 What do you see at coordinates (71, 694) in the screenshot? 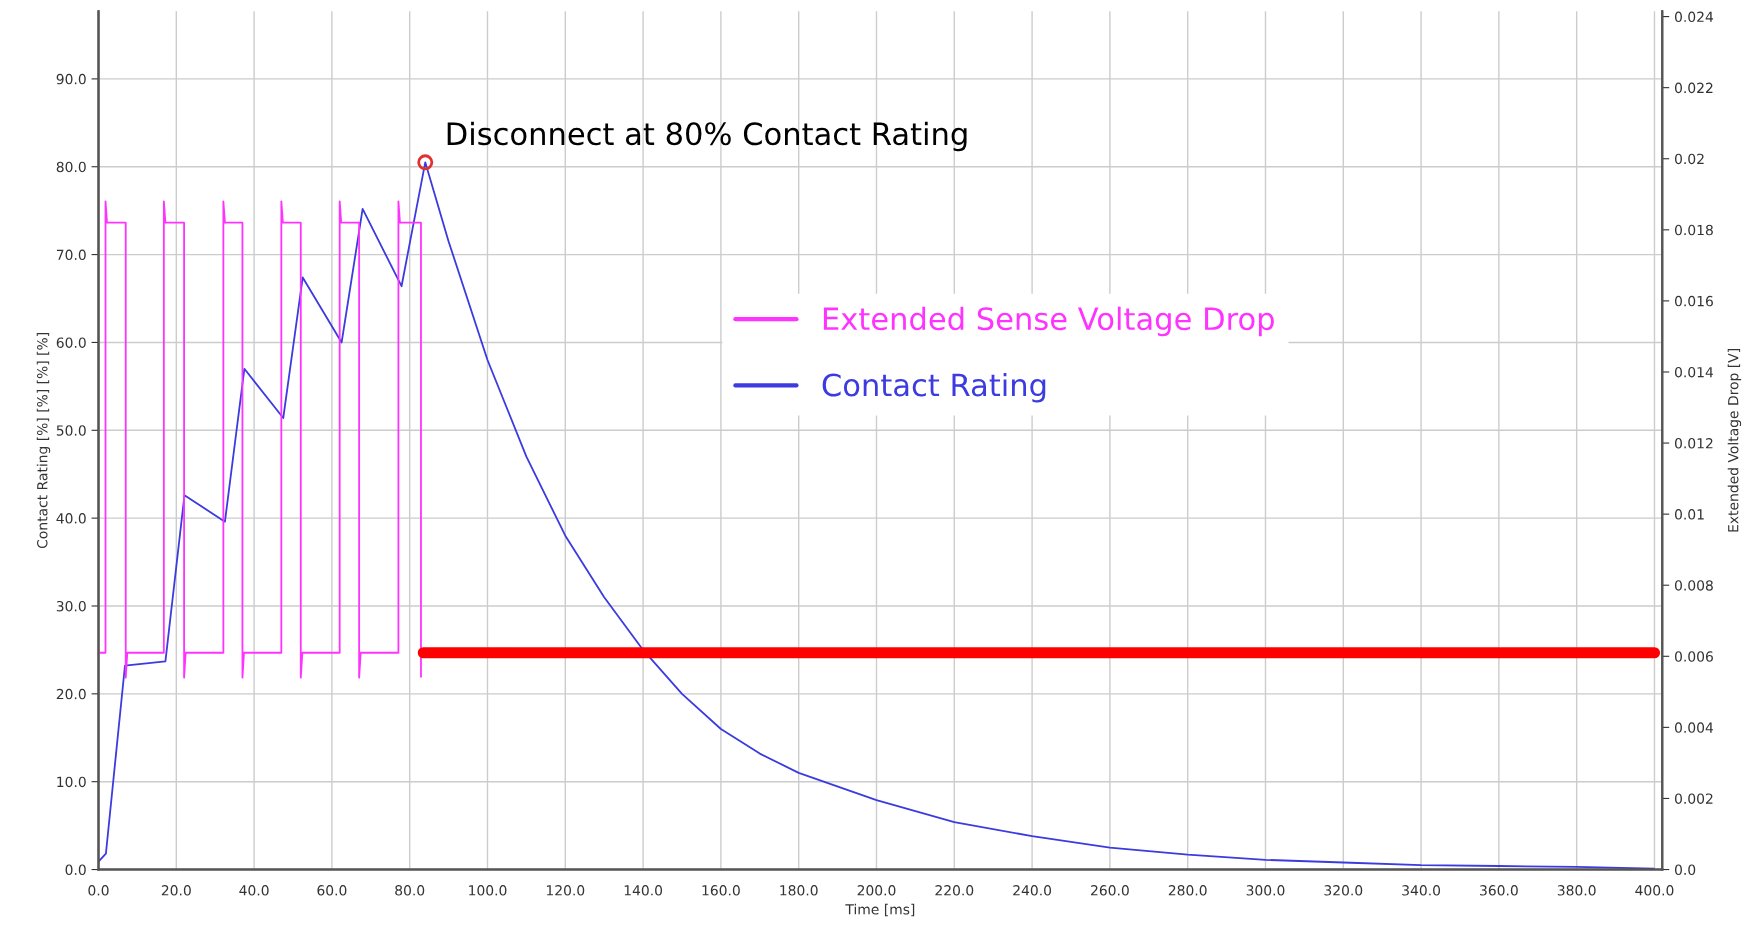
I see `y-tick-label: 20.0` at bounding box center [71, 694].